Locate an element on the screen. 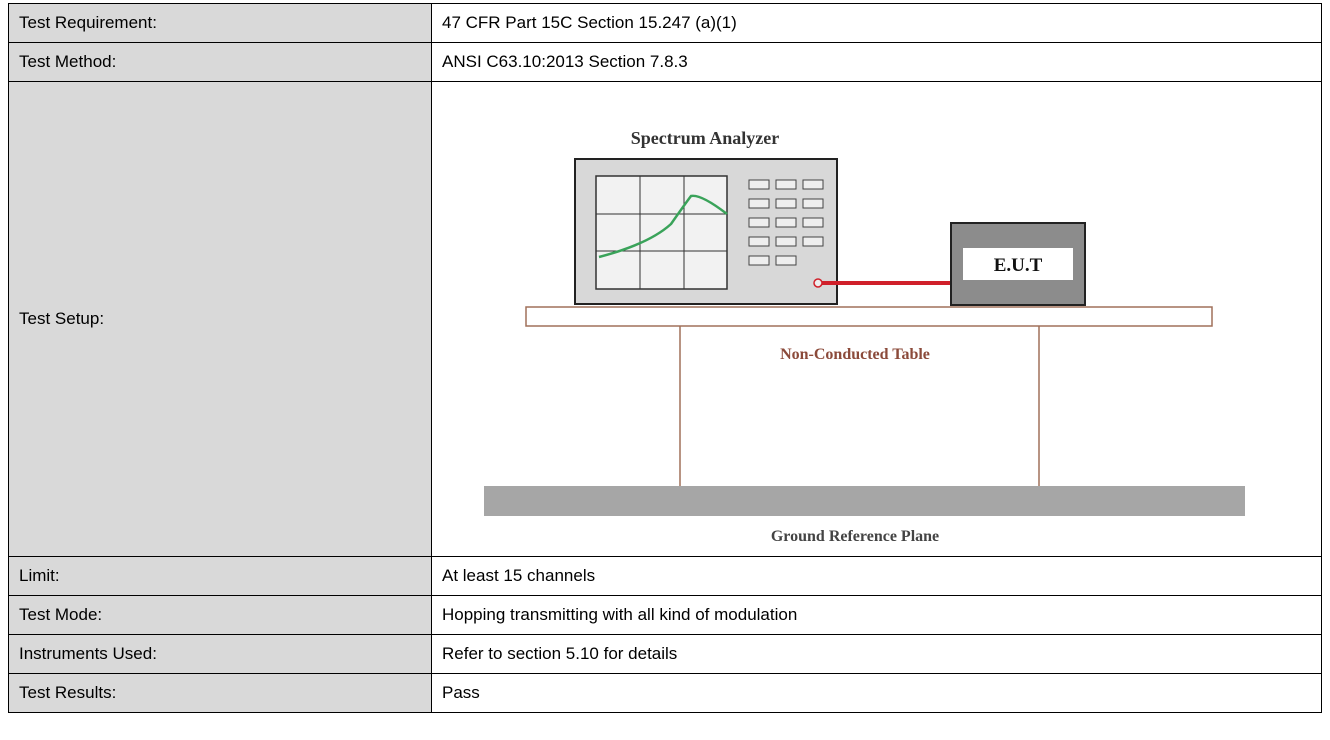 This screenshot has width=1330, height=740. table-row: Test Results: Pass is located at coordinates (665, 693).